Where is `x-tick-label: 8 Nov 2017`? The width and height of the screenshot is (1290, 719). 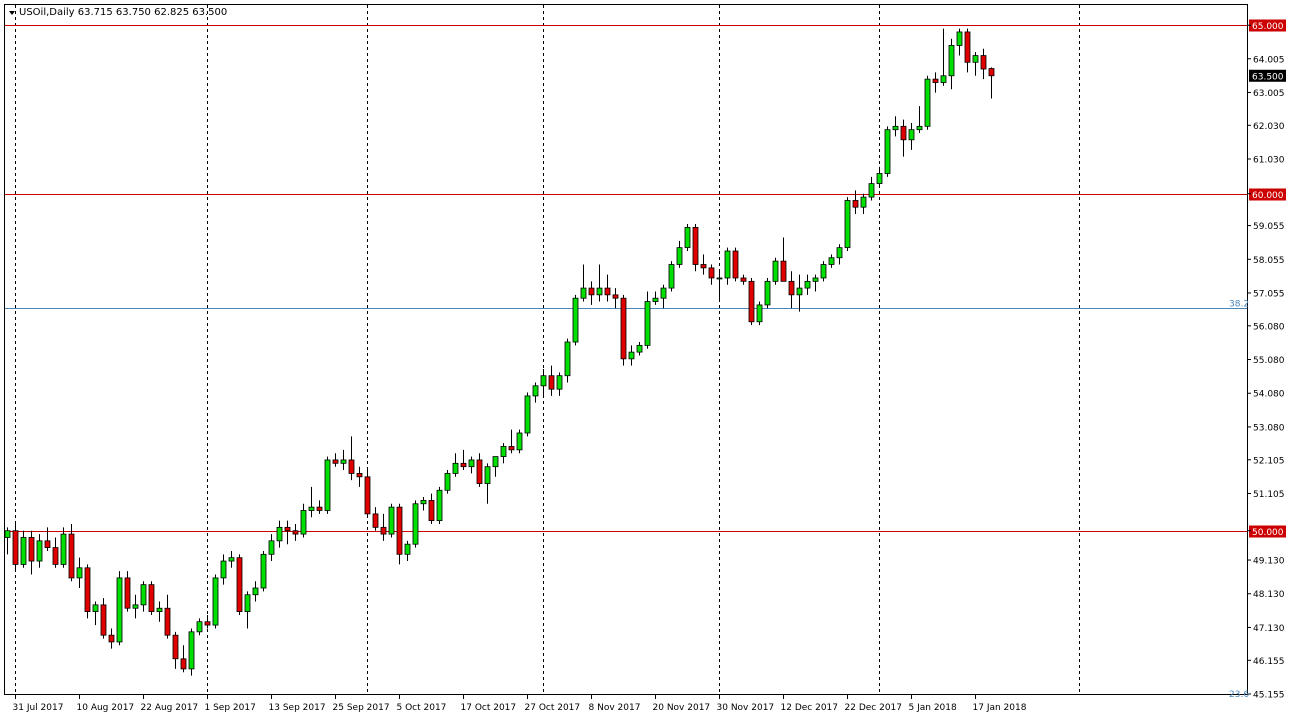
x-tick-label: 8 Nov 2017 is located at coordinates (615, 708).